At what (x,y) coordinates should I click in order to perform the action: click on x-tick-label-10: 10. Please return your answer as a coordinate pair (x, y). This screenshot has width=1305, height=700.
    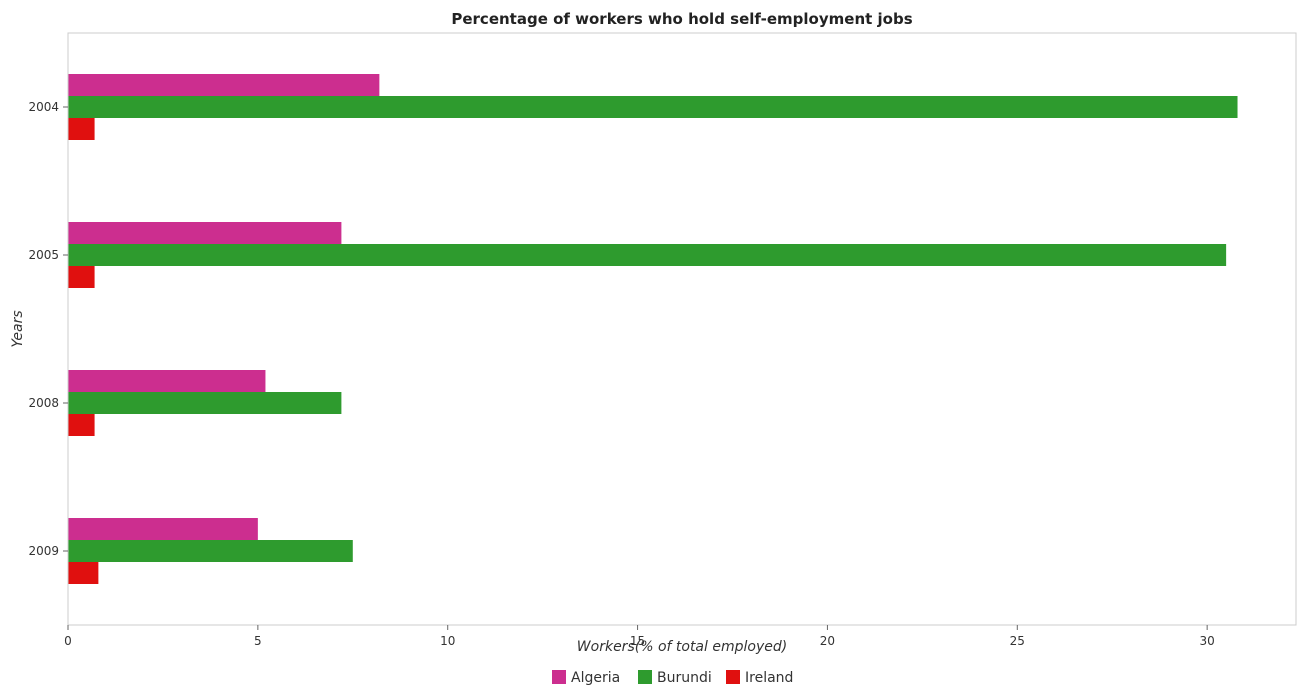
    Looking at the image, I should click on (447, 641).